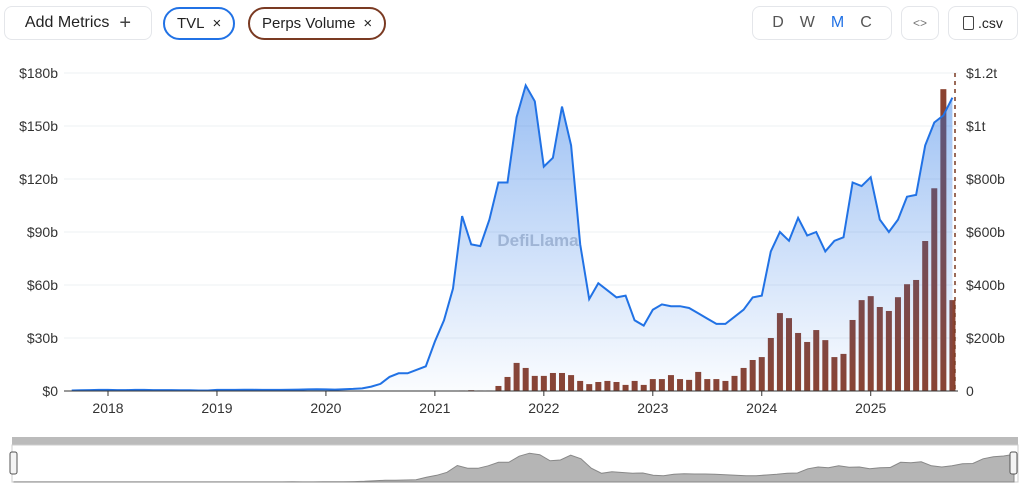  What do you see at coordinates (976, 126) in the screenshot?
I see `y-tick-right: $1t` at bounding box center [976, 126].